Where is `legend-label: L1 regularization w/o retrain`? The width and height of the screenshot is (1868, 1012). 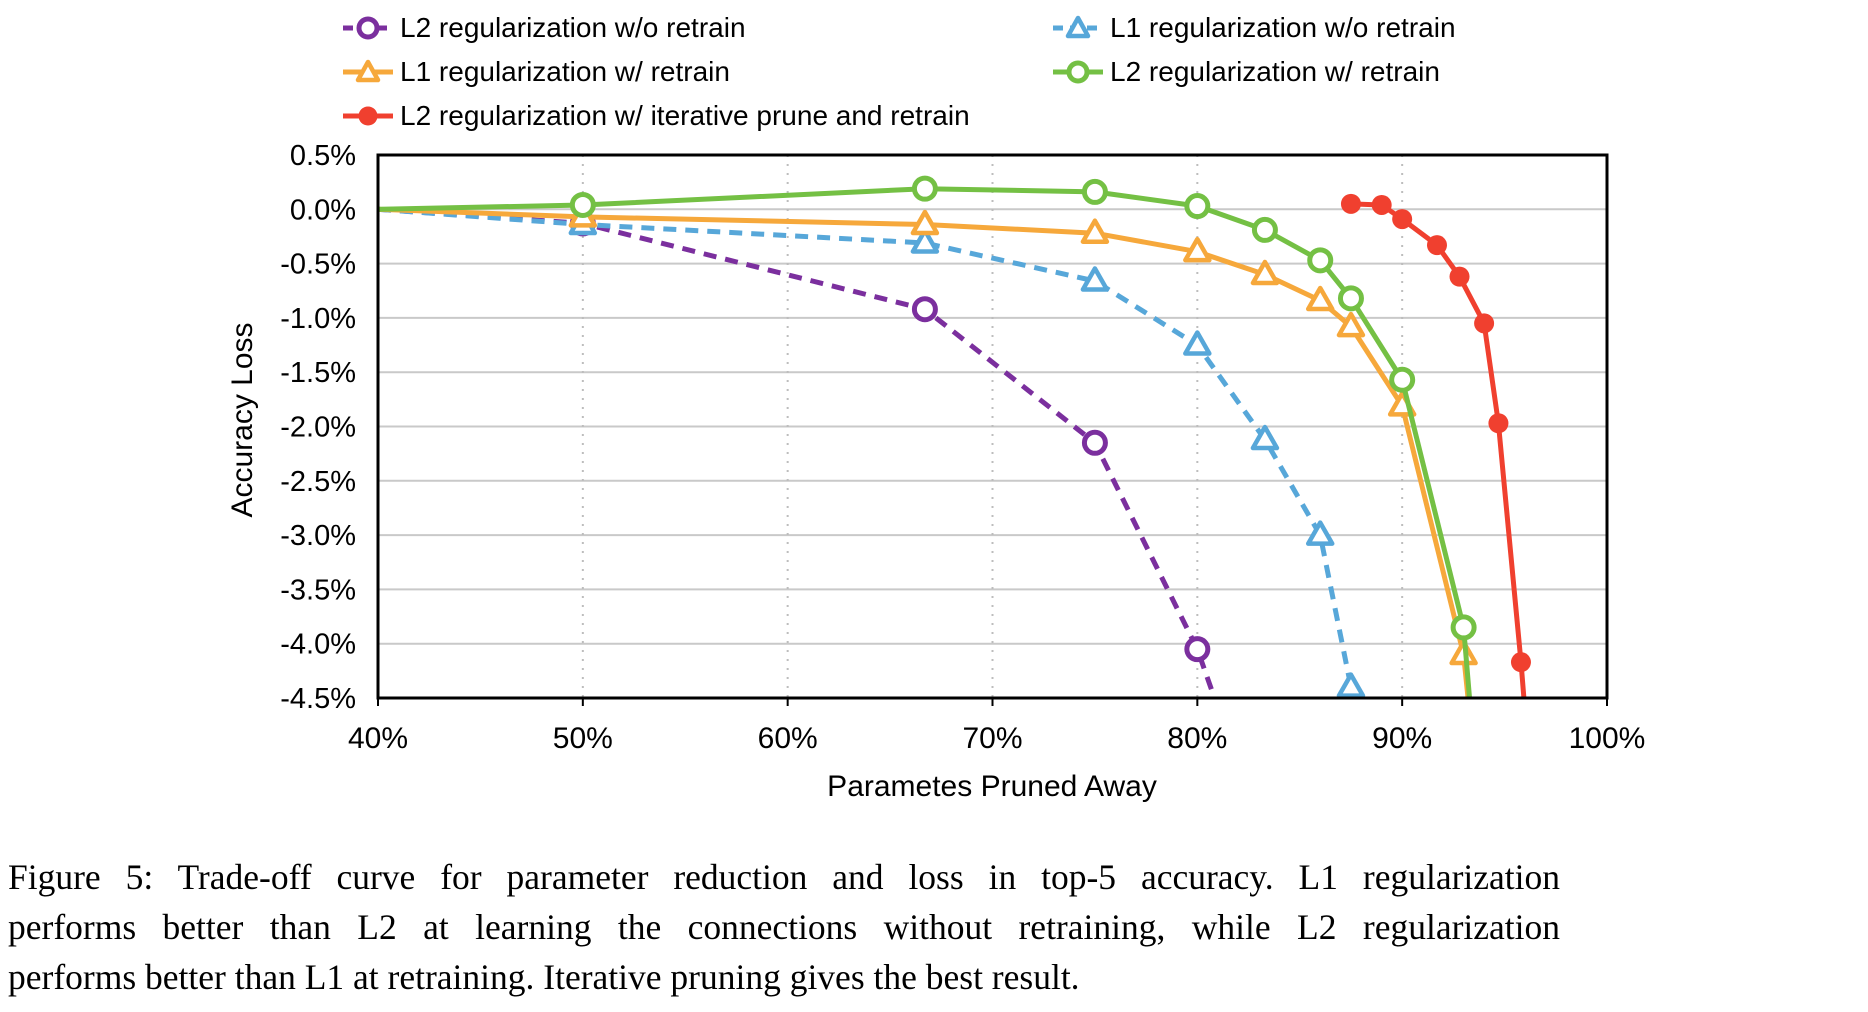
legend-label: L1 regularization w/o retrain is located at coordinates (1283, 27).